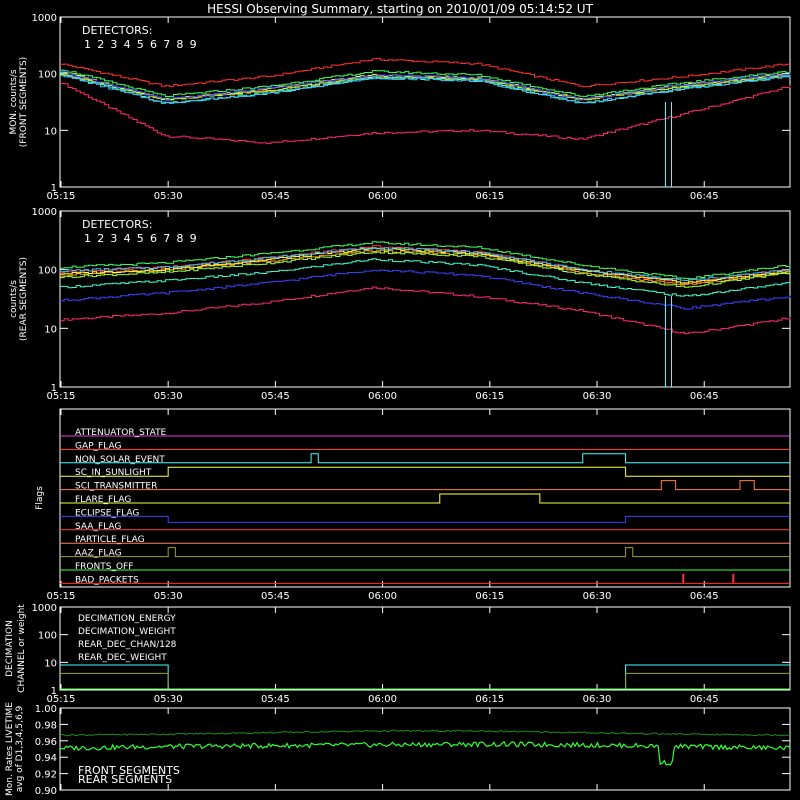 The width and height of the screenshot is (800, 800). Describe the element at coordinates (127, 619) in the screenshot. I see `decimation-legend-0: DECIMATION_ENERGY` at that location.